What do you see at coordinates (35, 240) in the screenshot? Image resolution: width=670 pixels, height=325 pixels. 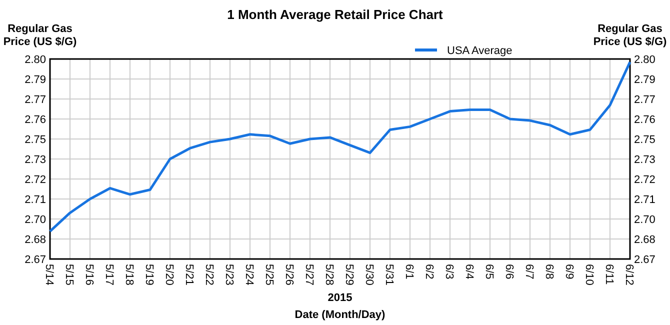 I see `y-tick-label: 2.68` at bounding box center [35, 240].